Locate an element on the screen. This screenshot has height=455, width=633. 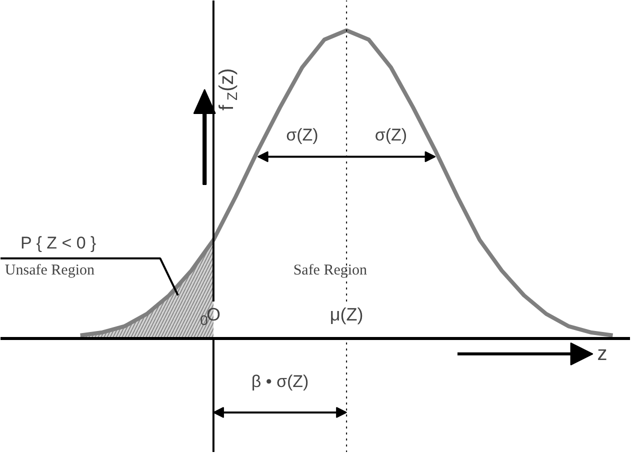
text: β • σ(Z) is located at coordinates (280, 382).